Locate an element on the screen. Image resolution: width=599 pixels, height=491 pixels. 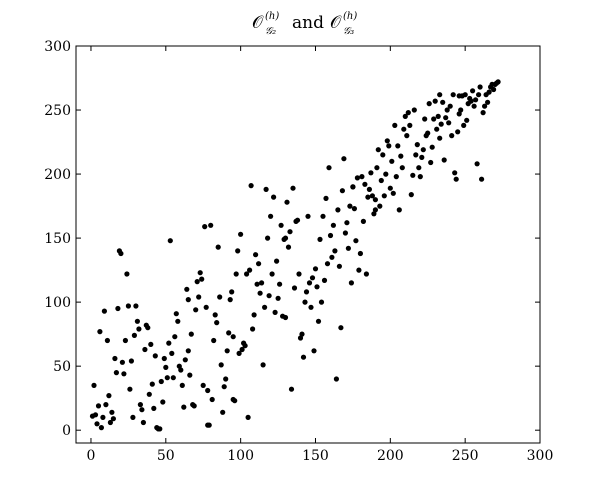
title-sub-2: 𝒢₃ is located at coordinates (348, 31).